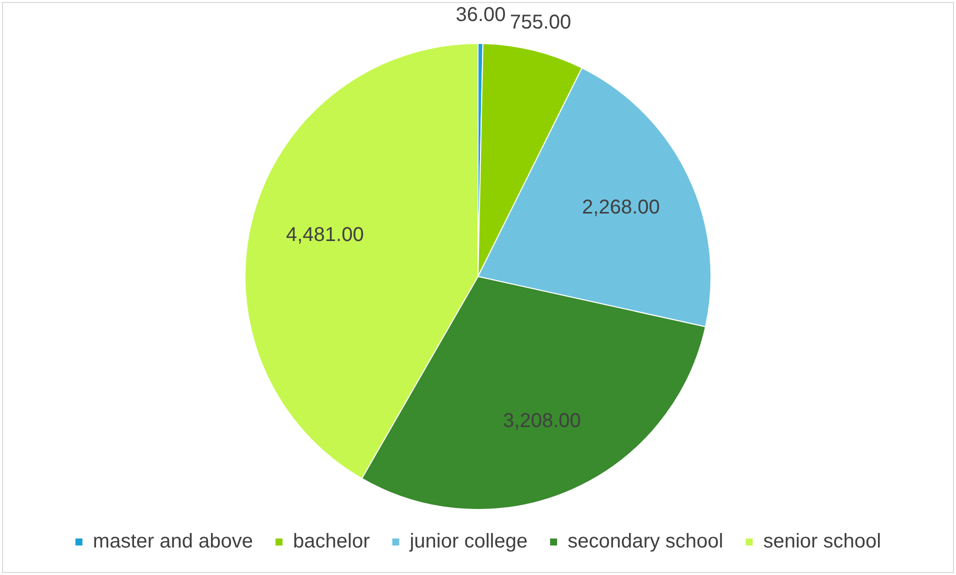 The width and height of the screenshot is (956, 575). What do you see at coordinates (646, 541) in the screenshot?
I see `legend-label: secondary school` at bounding box center [646, 541].